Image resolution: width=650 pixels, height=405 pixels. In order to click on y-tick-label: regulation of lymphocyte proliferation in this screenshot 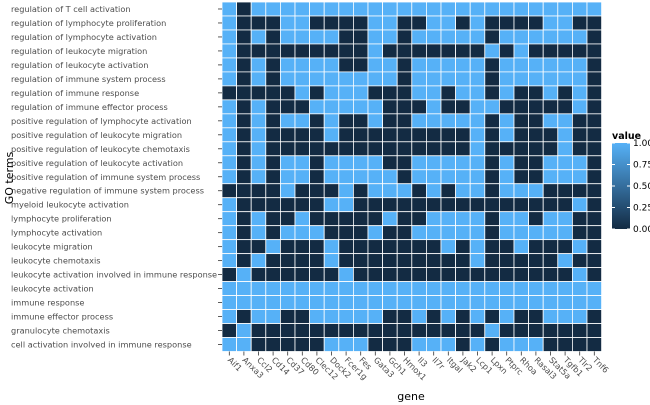, I will do `click(88, 23)`.